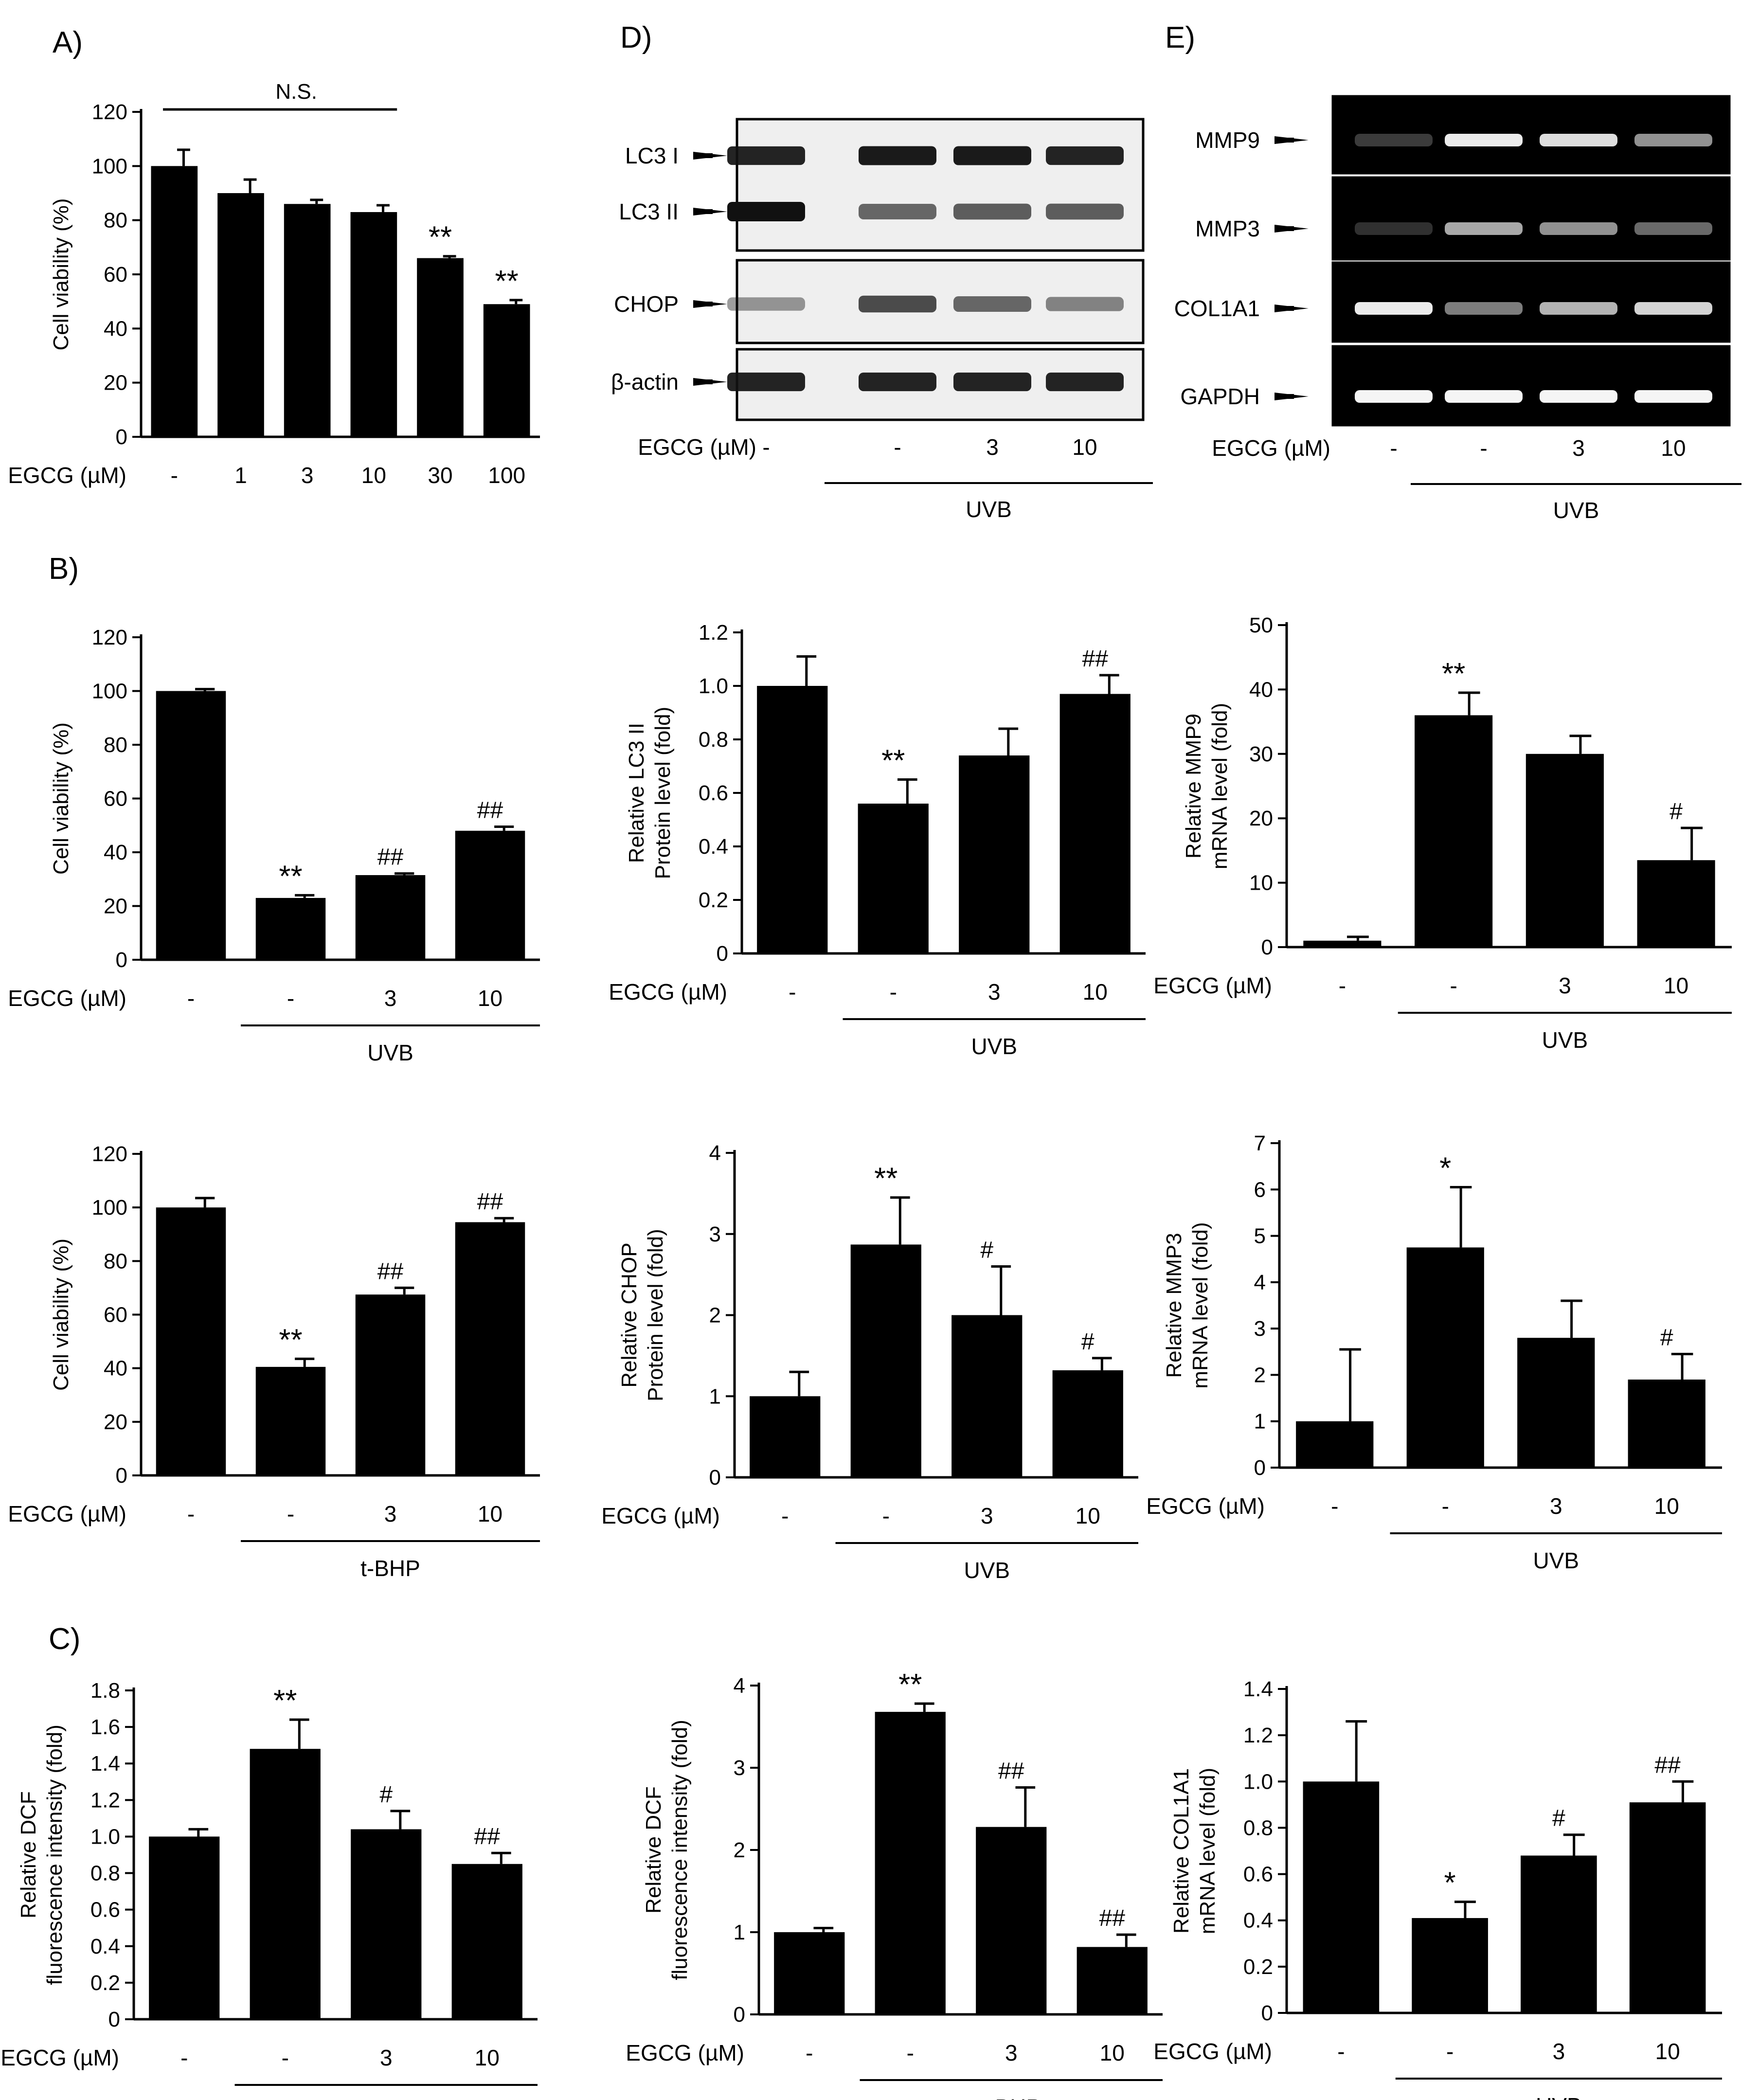  What do you see at coordinates (105, 1873) in the screenshot?
I see `y-tick-label: 0.8` at bounding box center [105, 1873].